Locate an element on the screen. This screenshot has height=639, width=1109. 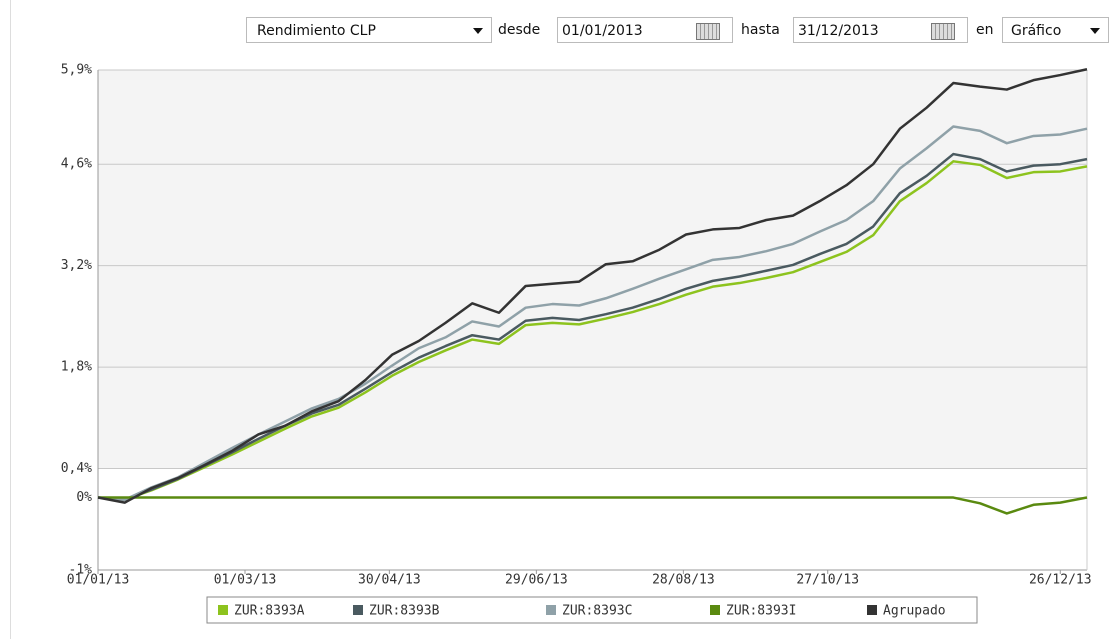
left-border is located at coordinates (10, 319).